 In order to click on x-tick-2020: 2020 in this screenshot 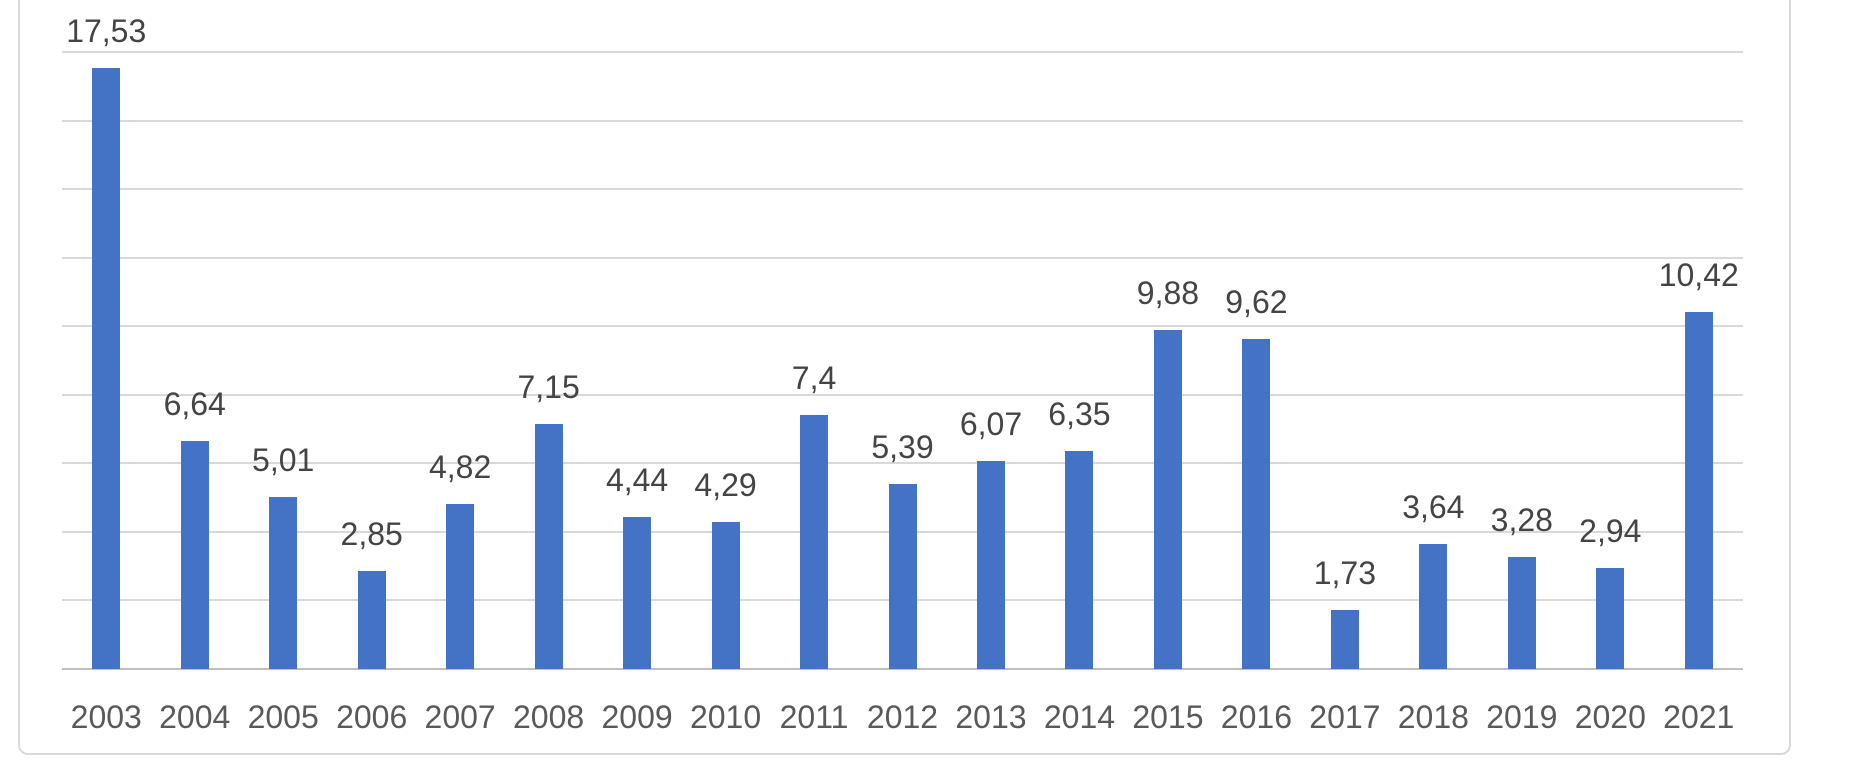, I will do `click(1610, 717)`.